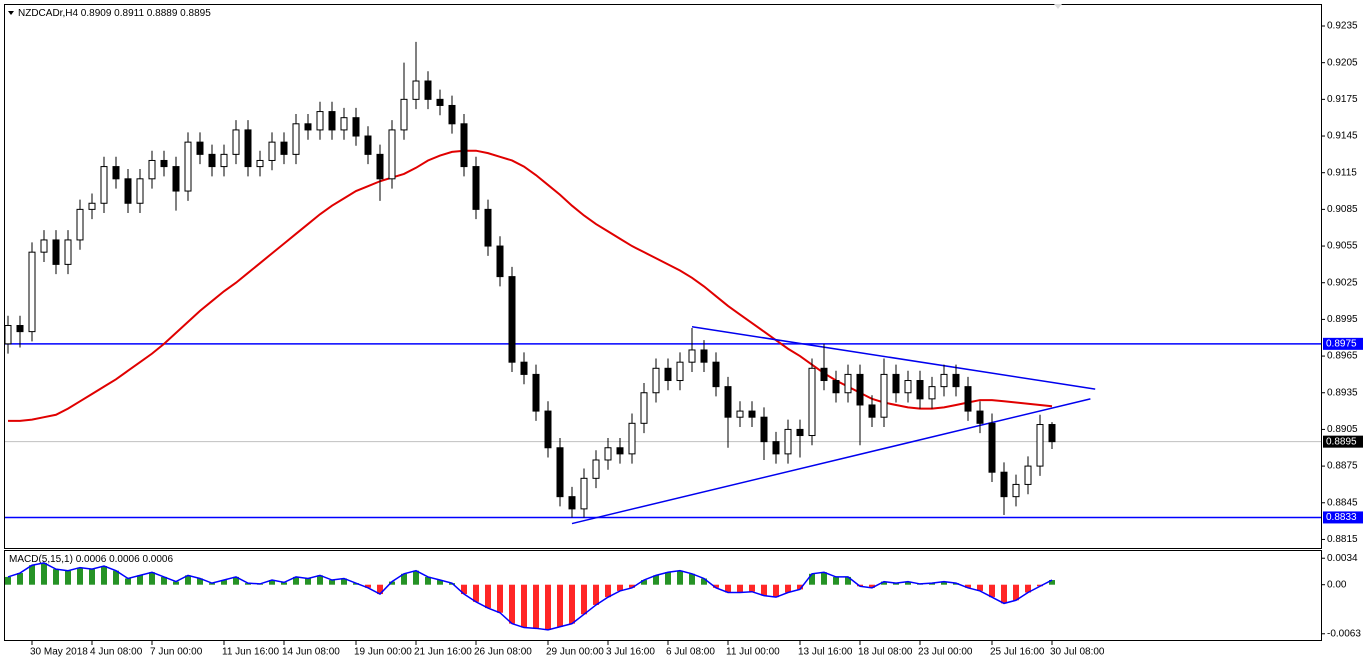  I want to click on macd-y-tick-label: -0.0063, so click(1344, 633).